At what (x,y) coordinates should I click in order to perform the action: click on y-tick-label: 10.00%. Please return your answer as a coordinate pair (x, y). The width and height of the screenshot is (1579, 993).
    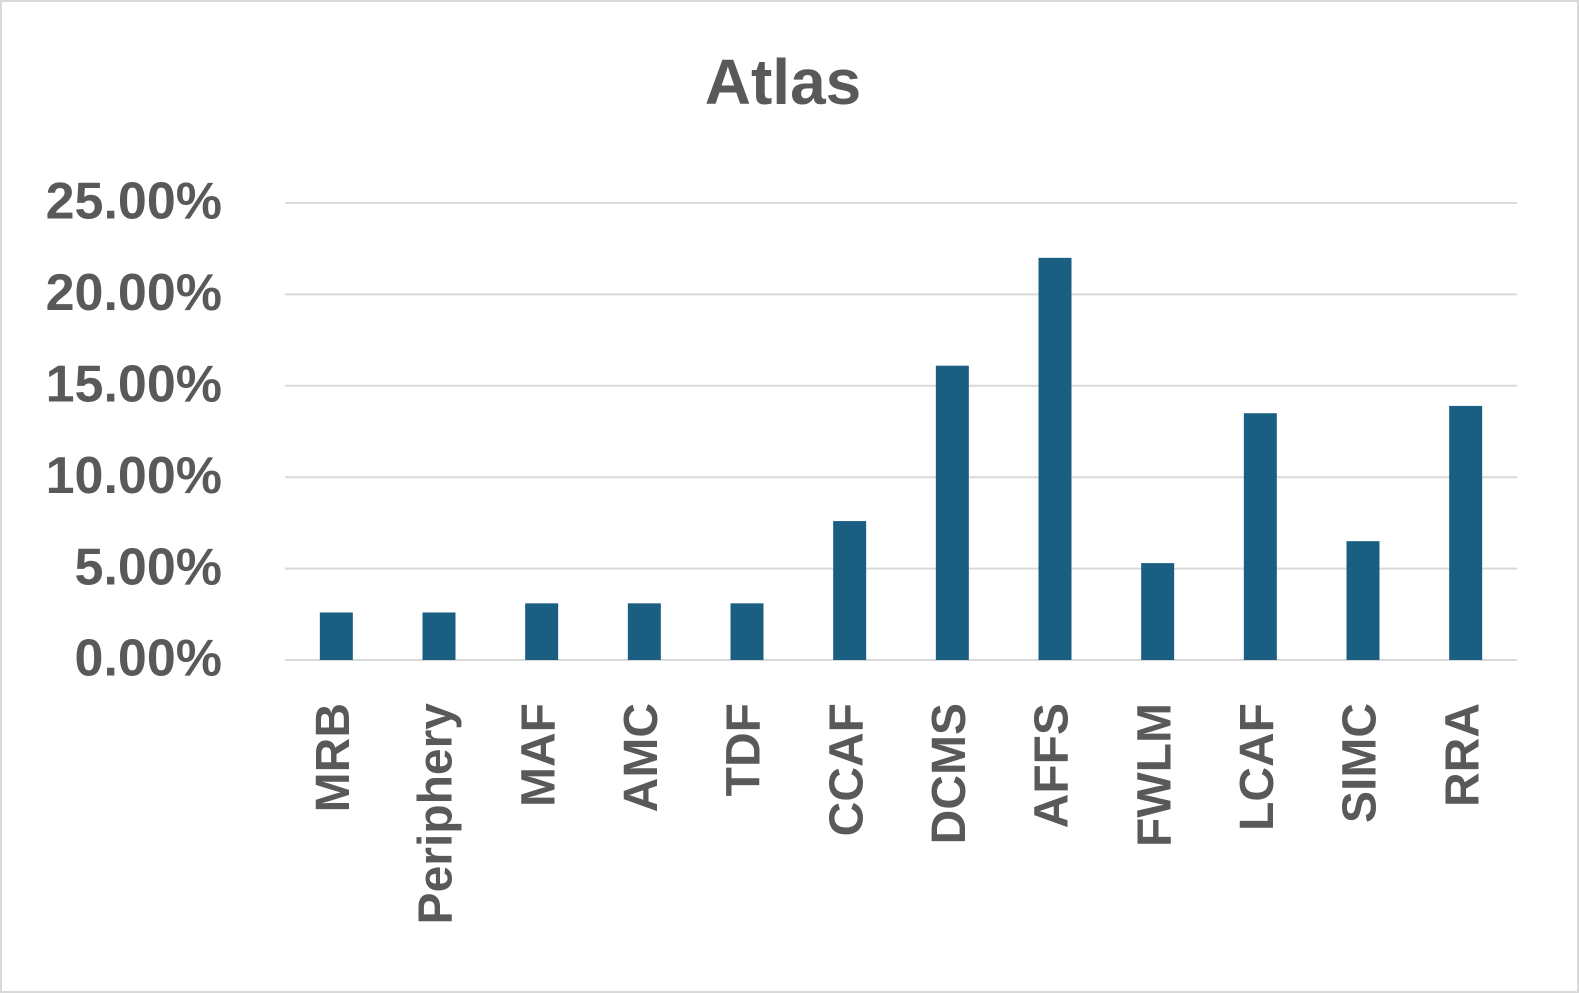
    Looking at the image, I should click on (134, 476).